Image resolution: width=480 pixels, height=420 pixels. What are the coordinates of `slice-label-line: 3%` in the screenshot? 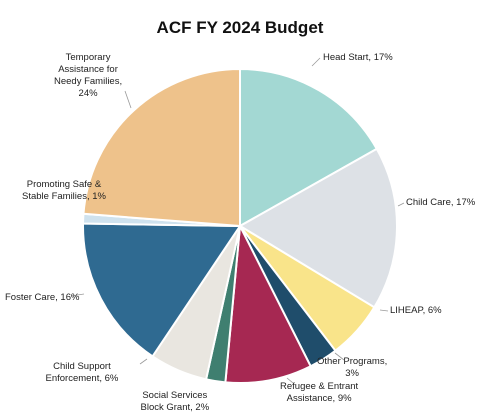 It's located at (352, 373).